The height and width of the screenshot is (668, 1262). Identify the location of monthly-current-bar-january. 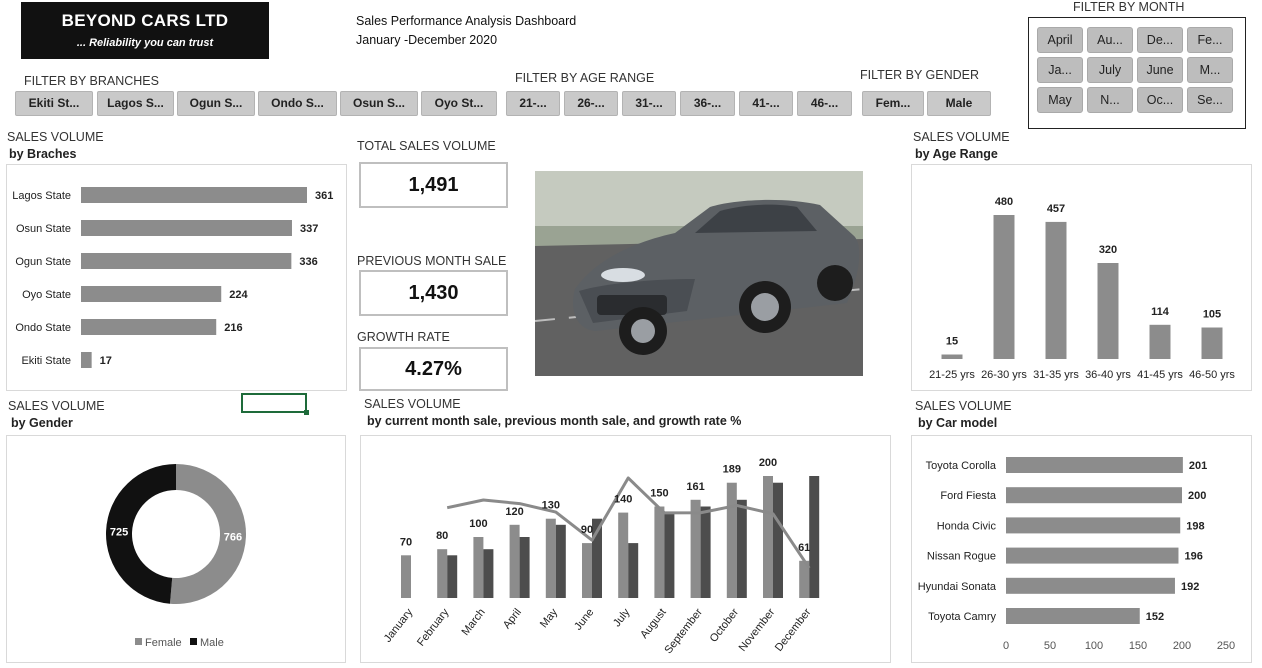
(406, 576).